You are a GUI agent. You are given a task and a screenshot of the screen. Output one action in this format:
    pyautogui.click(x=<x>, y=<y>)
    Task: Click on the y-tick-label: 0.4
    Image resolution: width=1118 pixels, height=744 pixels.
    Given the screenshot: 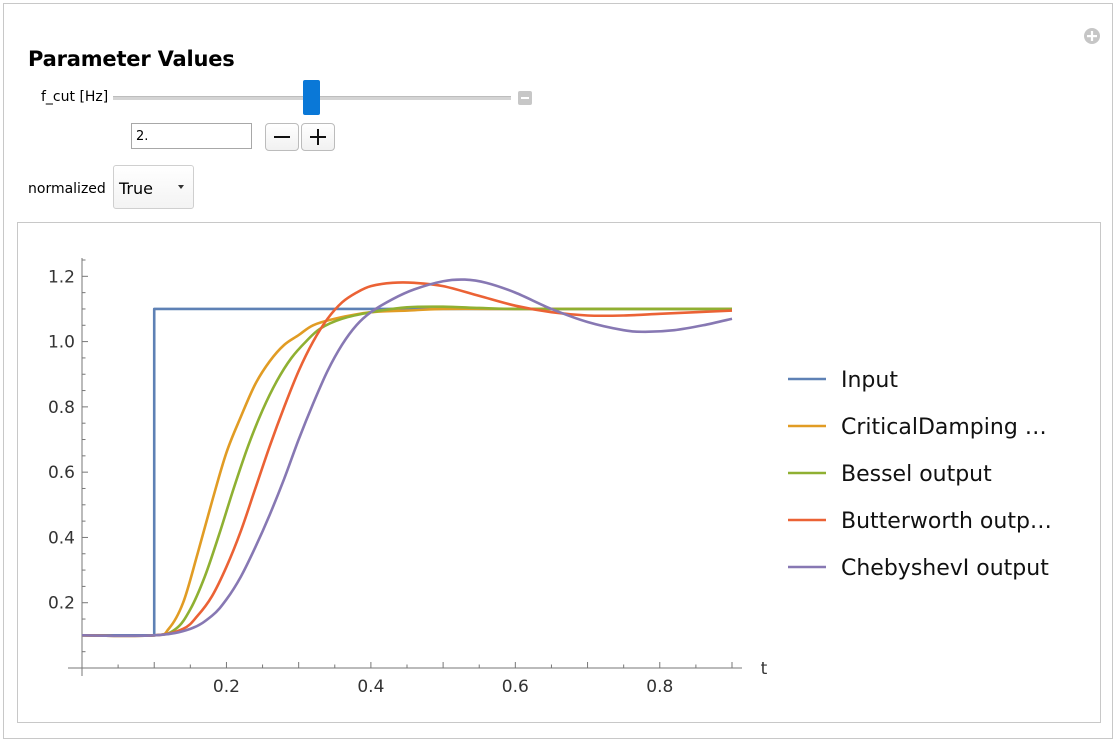 What is the action you would take?
    pyautogui.click(x=61, y=538)
    